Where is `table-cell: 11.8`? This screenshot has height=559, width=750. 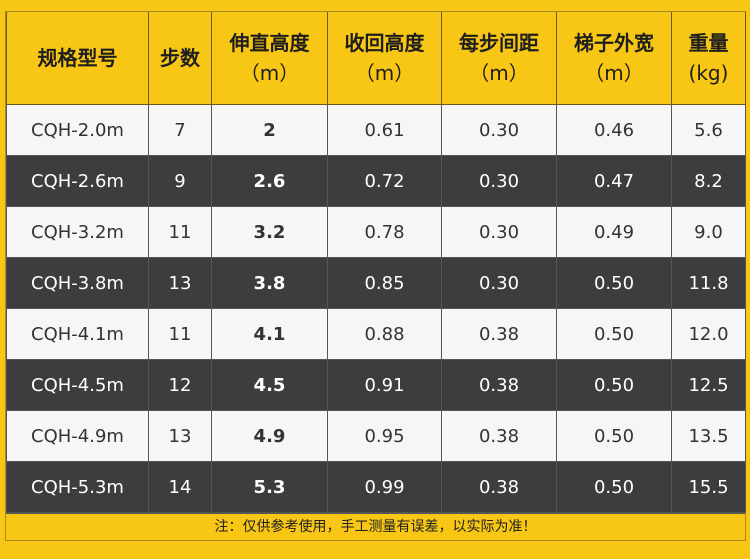
table-cell: 11.8 is located at coordinates (708, 283).